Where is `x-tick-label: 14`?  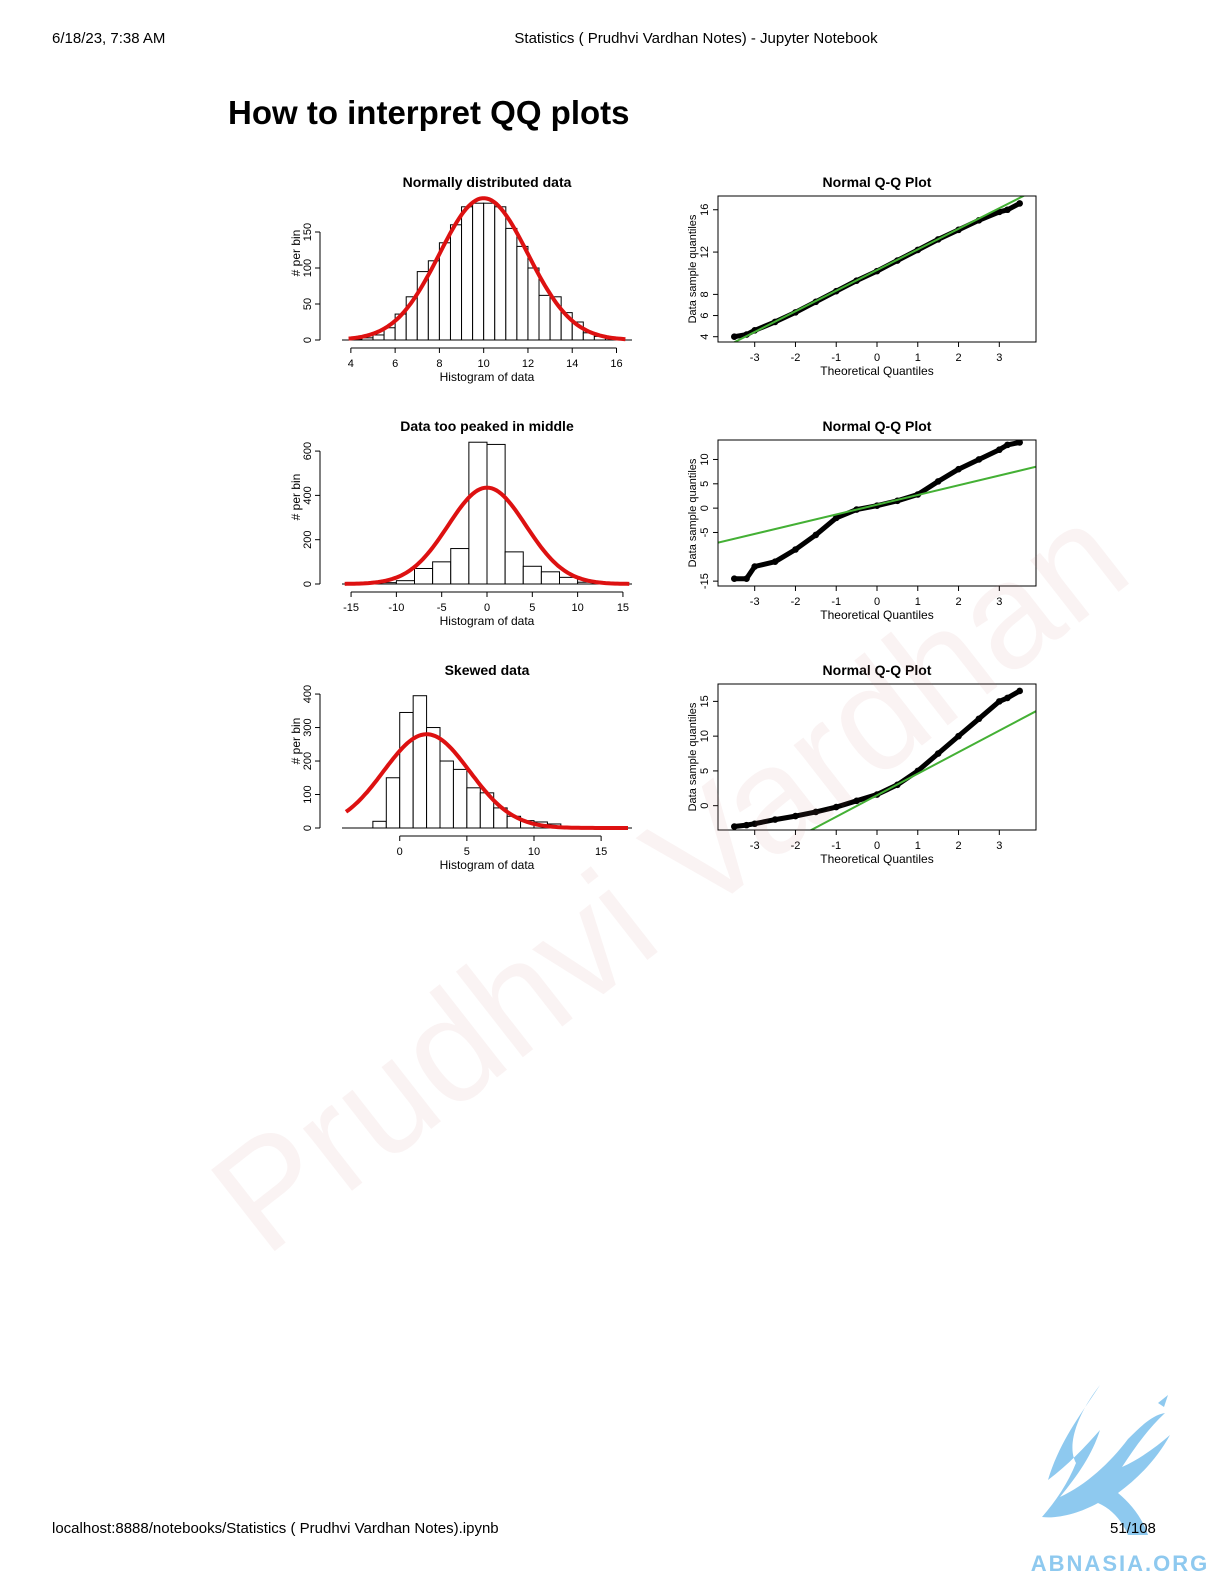
x-tick-label: 14 is located at coordinates (572, 364).